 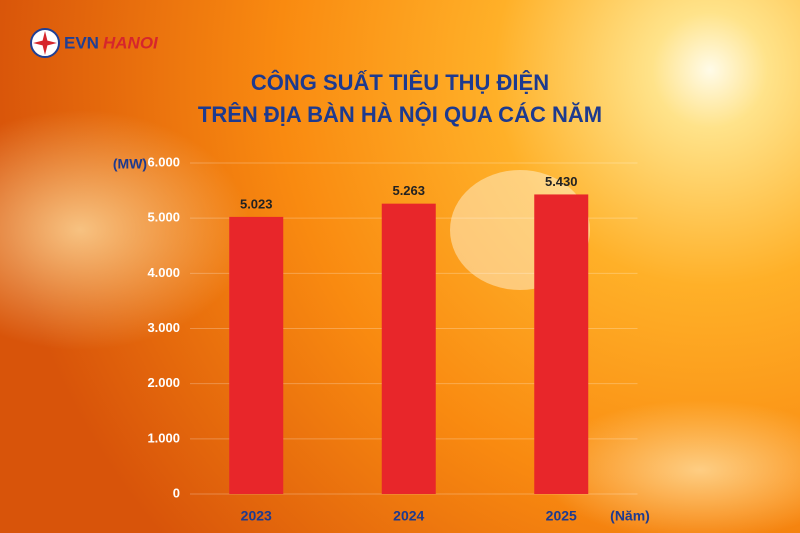 I want to click on y-tick-label: 6.000, so click(x=163, y=161).